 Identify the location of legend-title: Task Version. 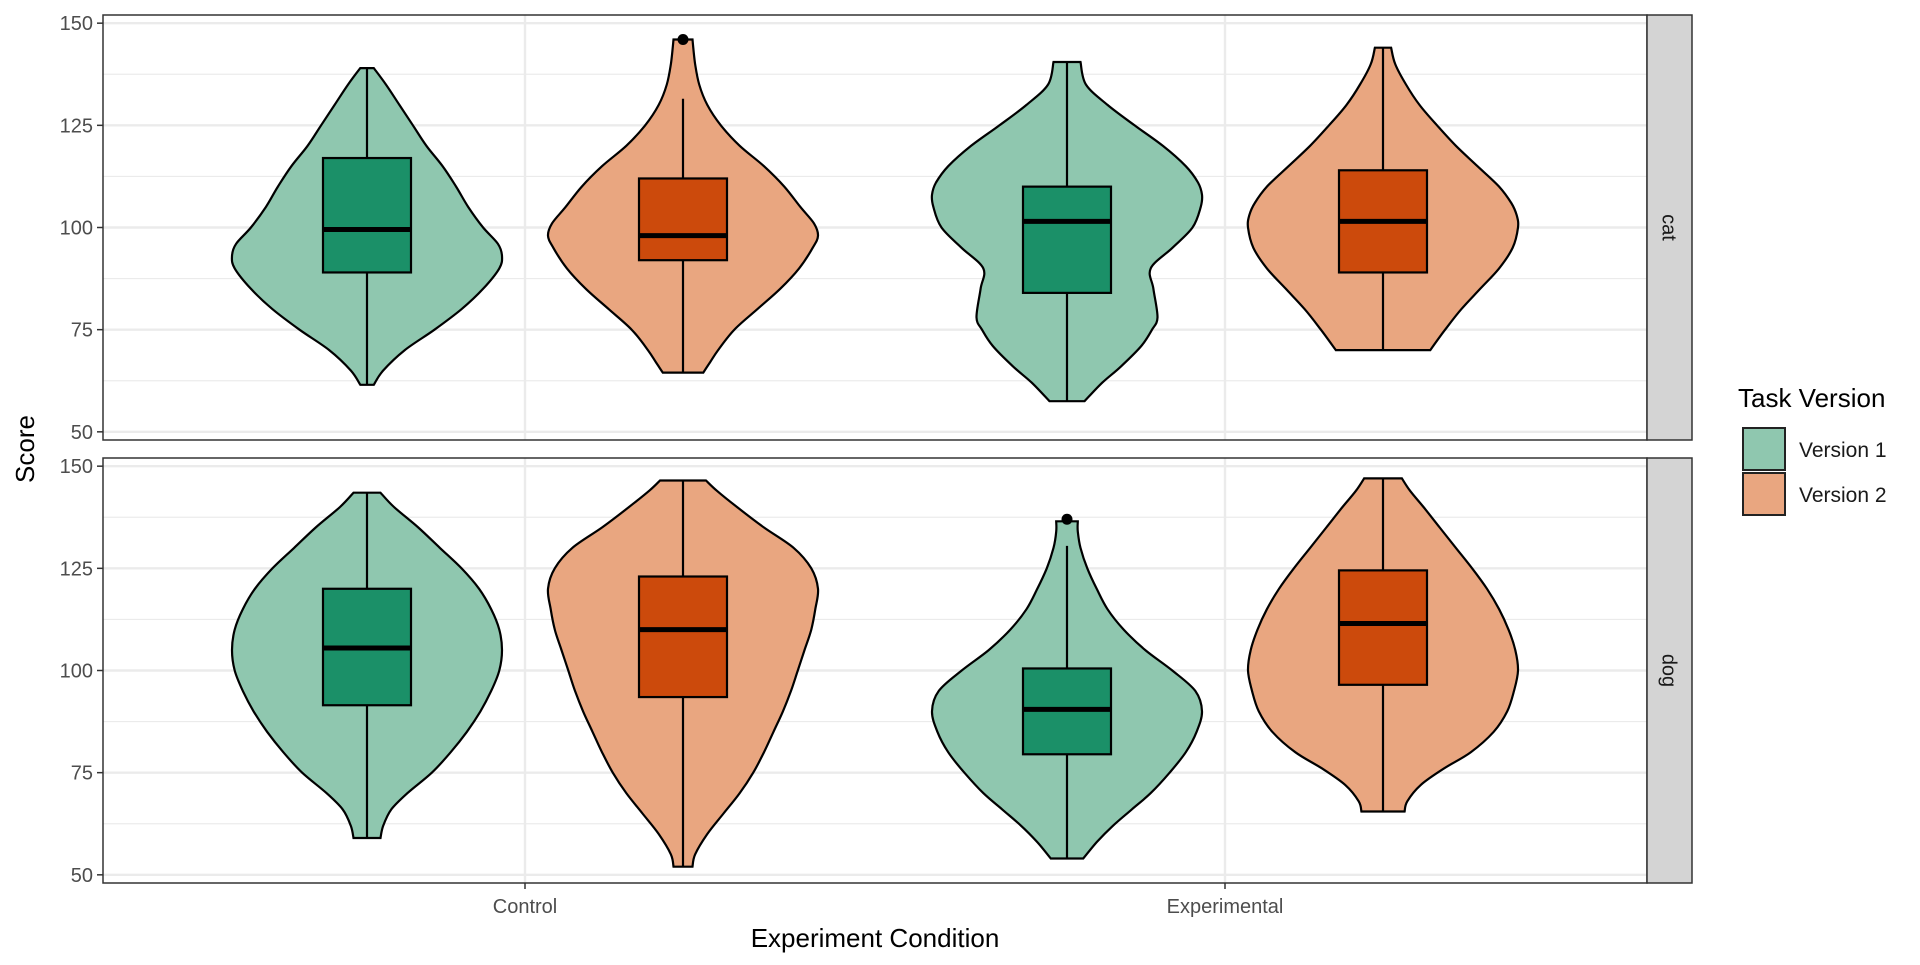
(1811, 398).